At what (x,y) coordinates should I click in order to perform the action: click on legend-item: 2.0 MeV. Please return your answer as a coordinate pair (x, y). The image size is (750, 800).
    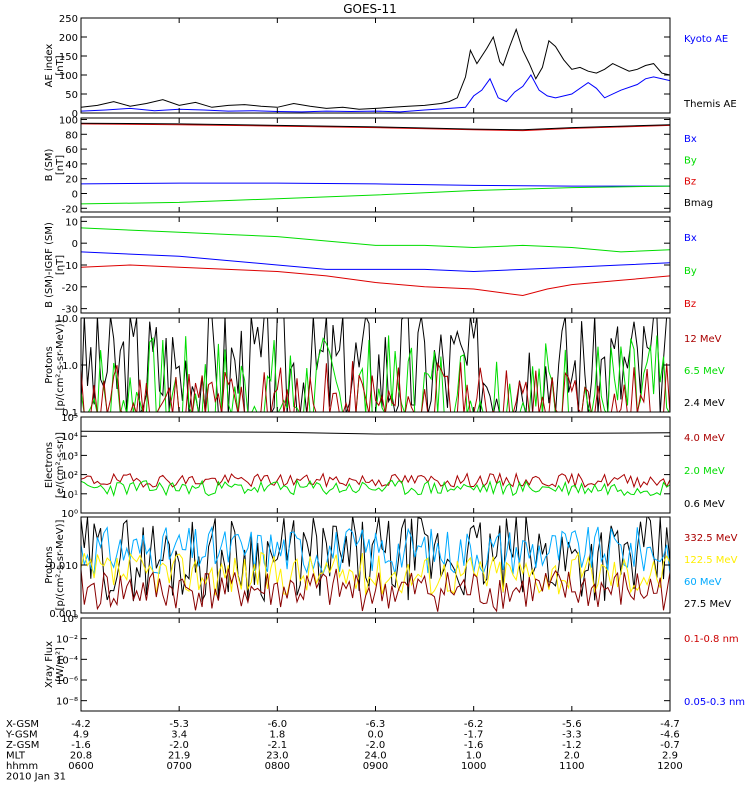
    Looking at the image, I should click on (704, 471).